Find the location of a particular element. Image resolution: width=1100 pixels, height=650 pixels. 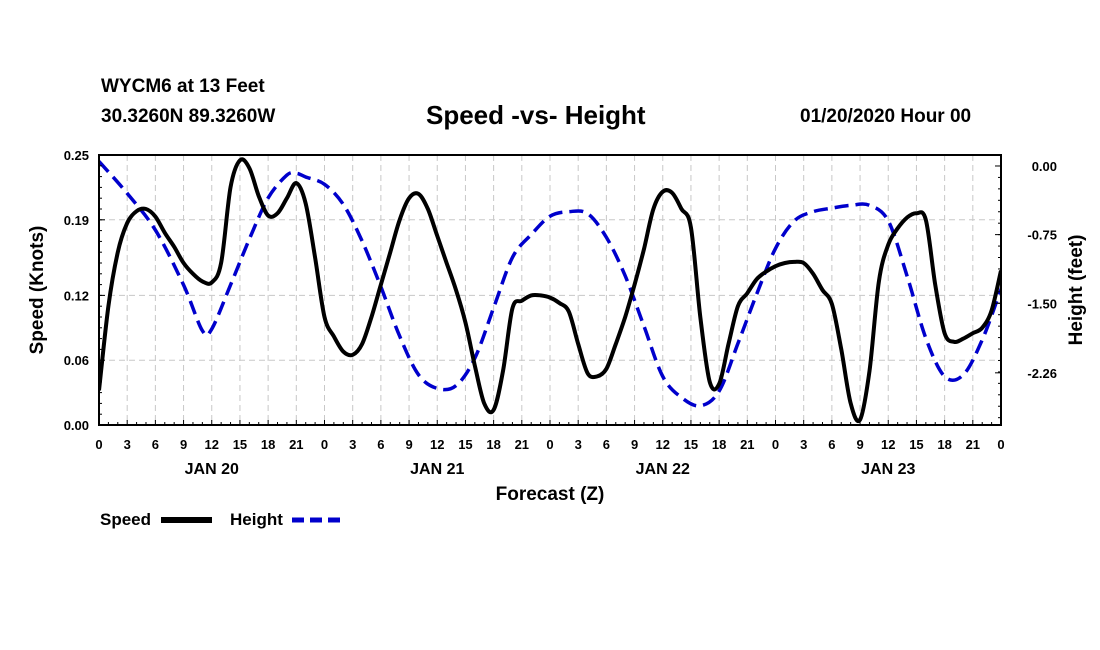

y-right-tick-label: -1.50 is located at coordinates (1042, 303).